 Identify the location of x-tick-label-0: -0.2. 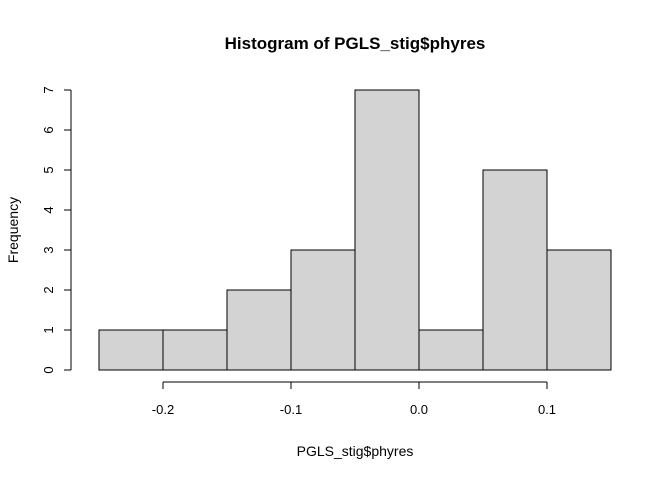
(163, 409).